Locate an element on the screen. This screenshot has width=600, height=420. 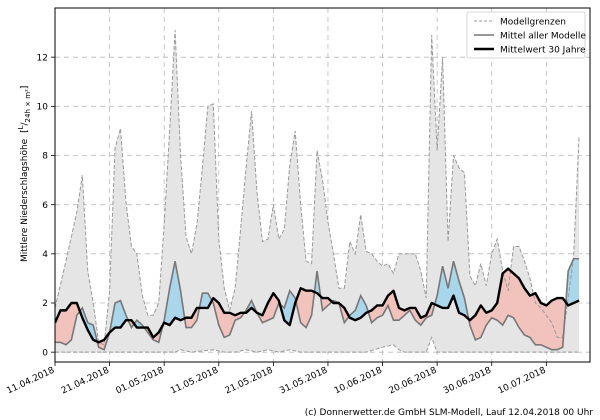
x-tick-label: 10.06.2018 is located at coordinates (358, 381).